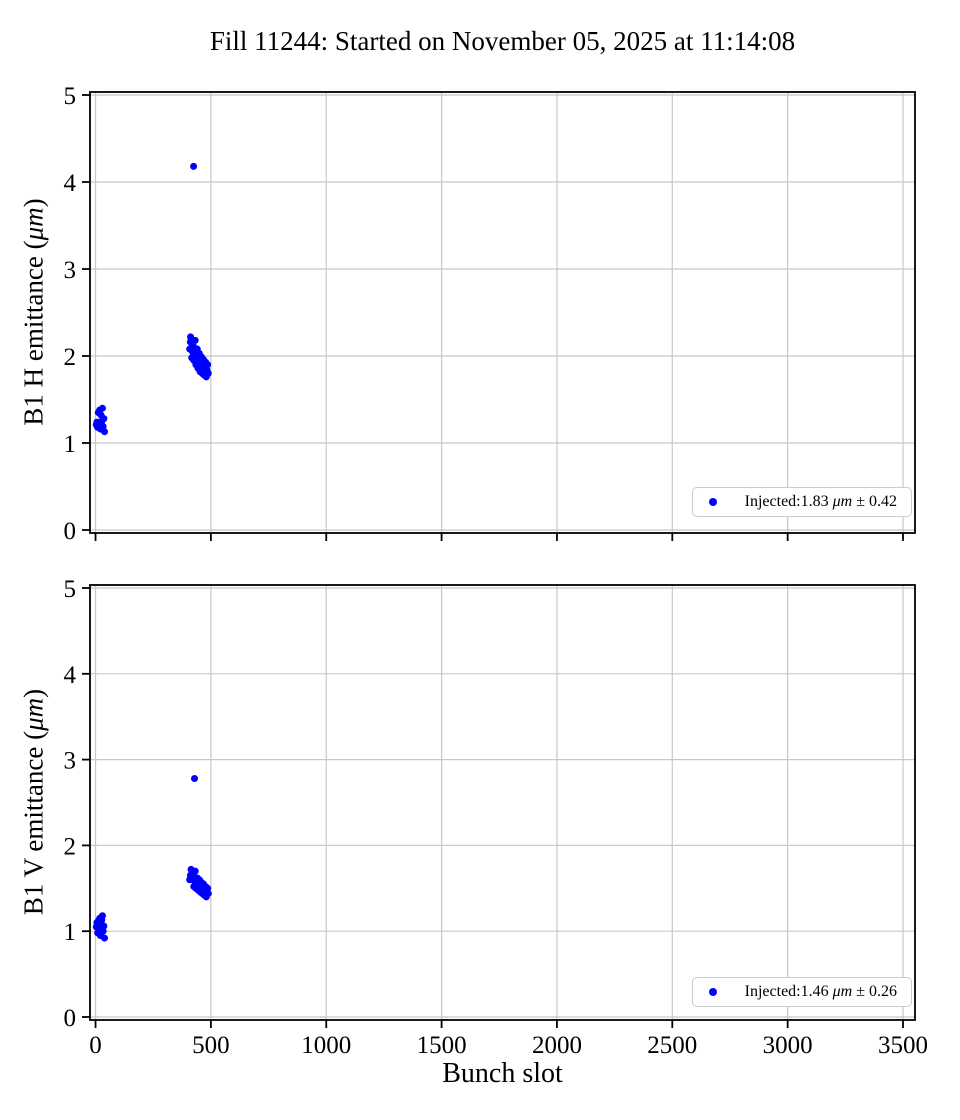 Image resolution: width=960 pixels, height=1120 pixels. What do you see at coordinates (33, 224) in the screenshot?
I see `y-axis-label-top-unit: μm` at bounding box center [33, 224].